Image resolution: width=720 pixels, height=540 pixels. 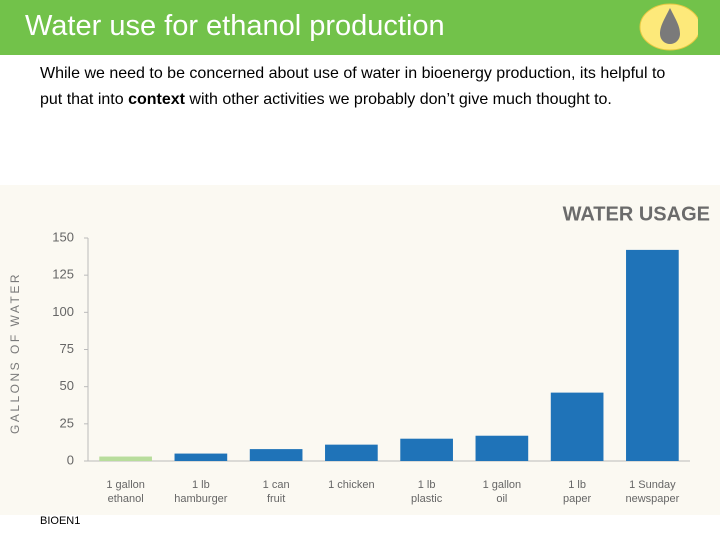 What do you see at coordinates (67, 422) in the screenshot?
I see `y-tick-label: 25` at bounding box center [67, 422].